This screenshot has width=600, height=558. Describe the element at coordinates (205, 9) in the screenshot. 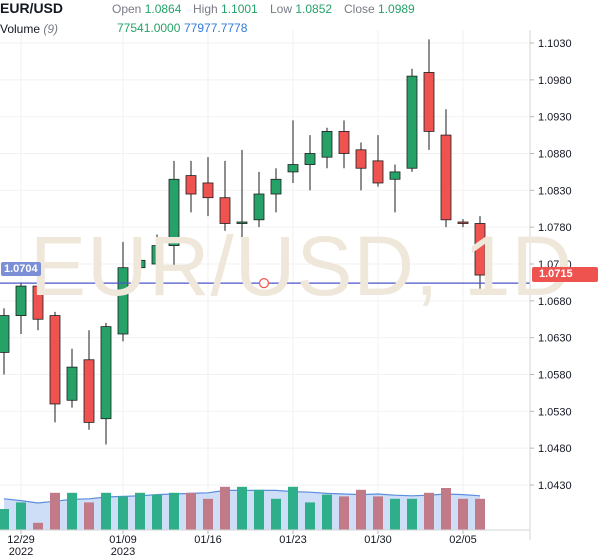

I see `high-label: High` at that location.